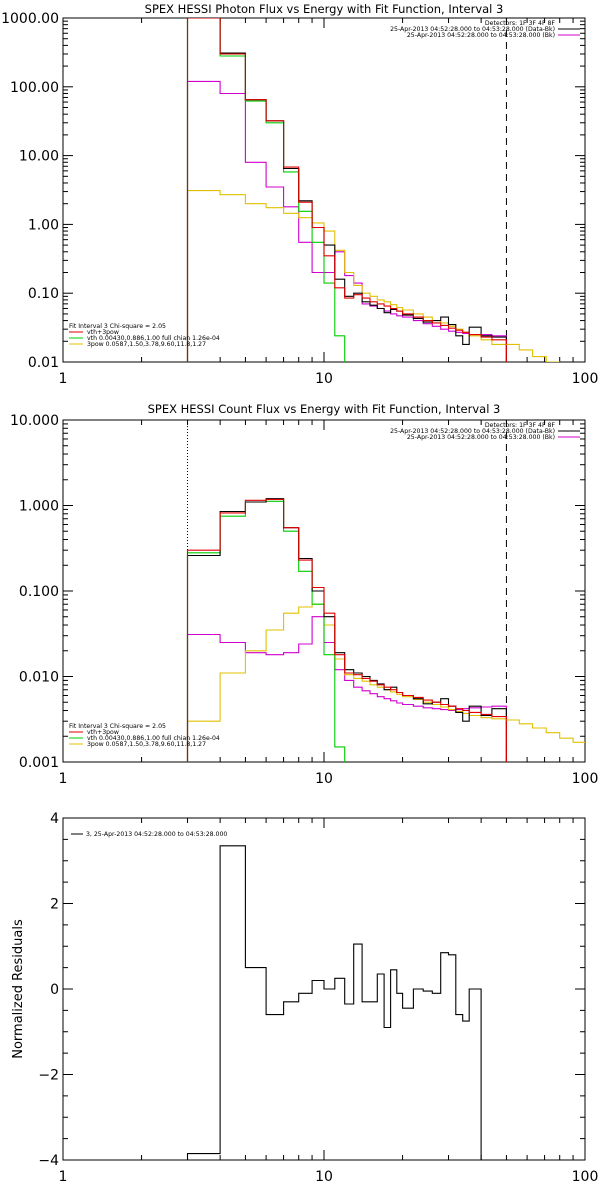  Describe the element at coordinates (54, 990) in the screenshot. I see `y-tick-label: 0` at that location.